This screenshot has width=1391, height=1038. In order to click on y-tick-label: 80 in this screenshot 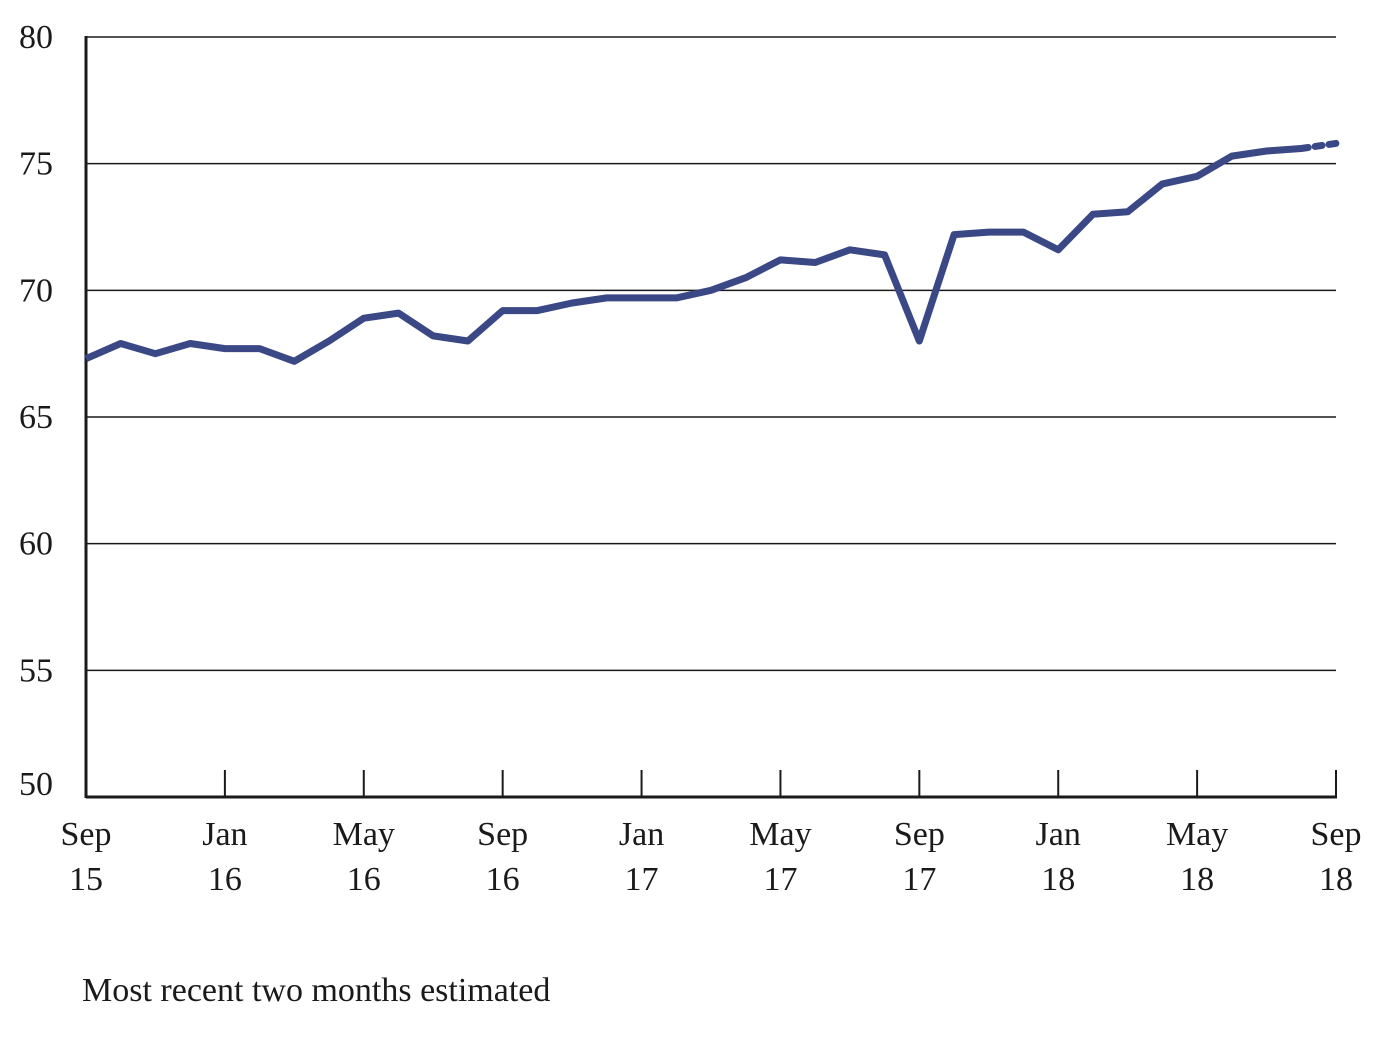, I will do `click(36, 37)`.